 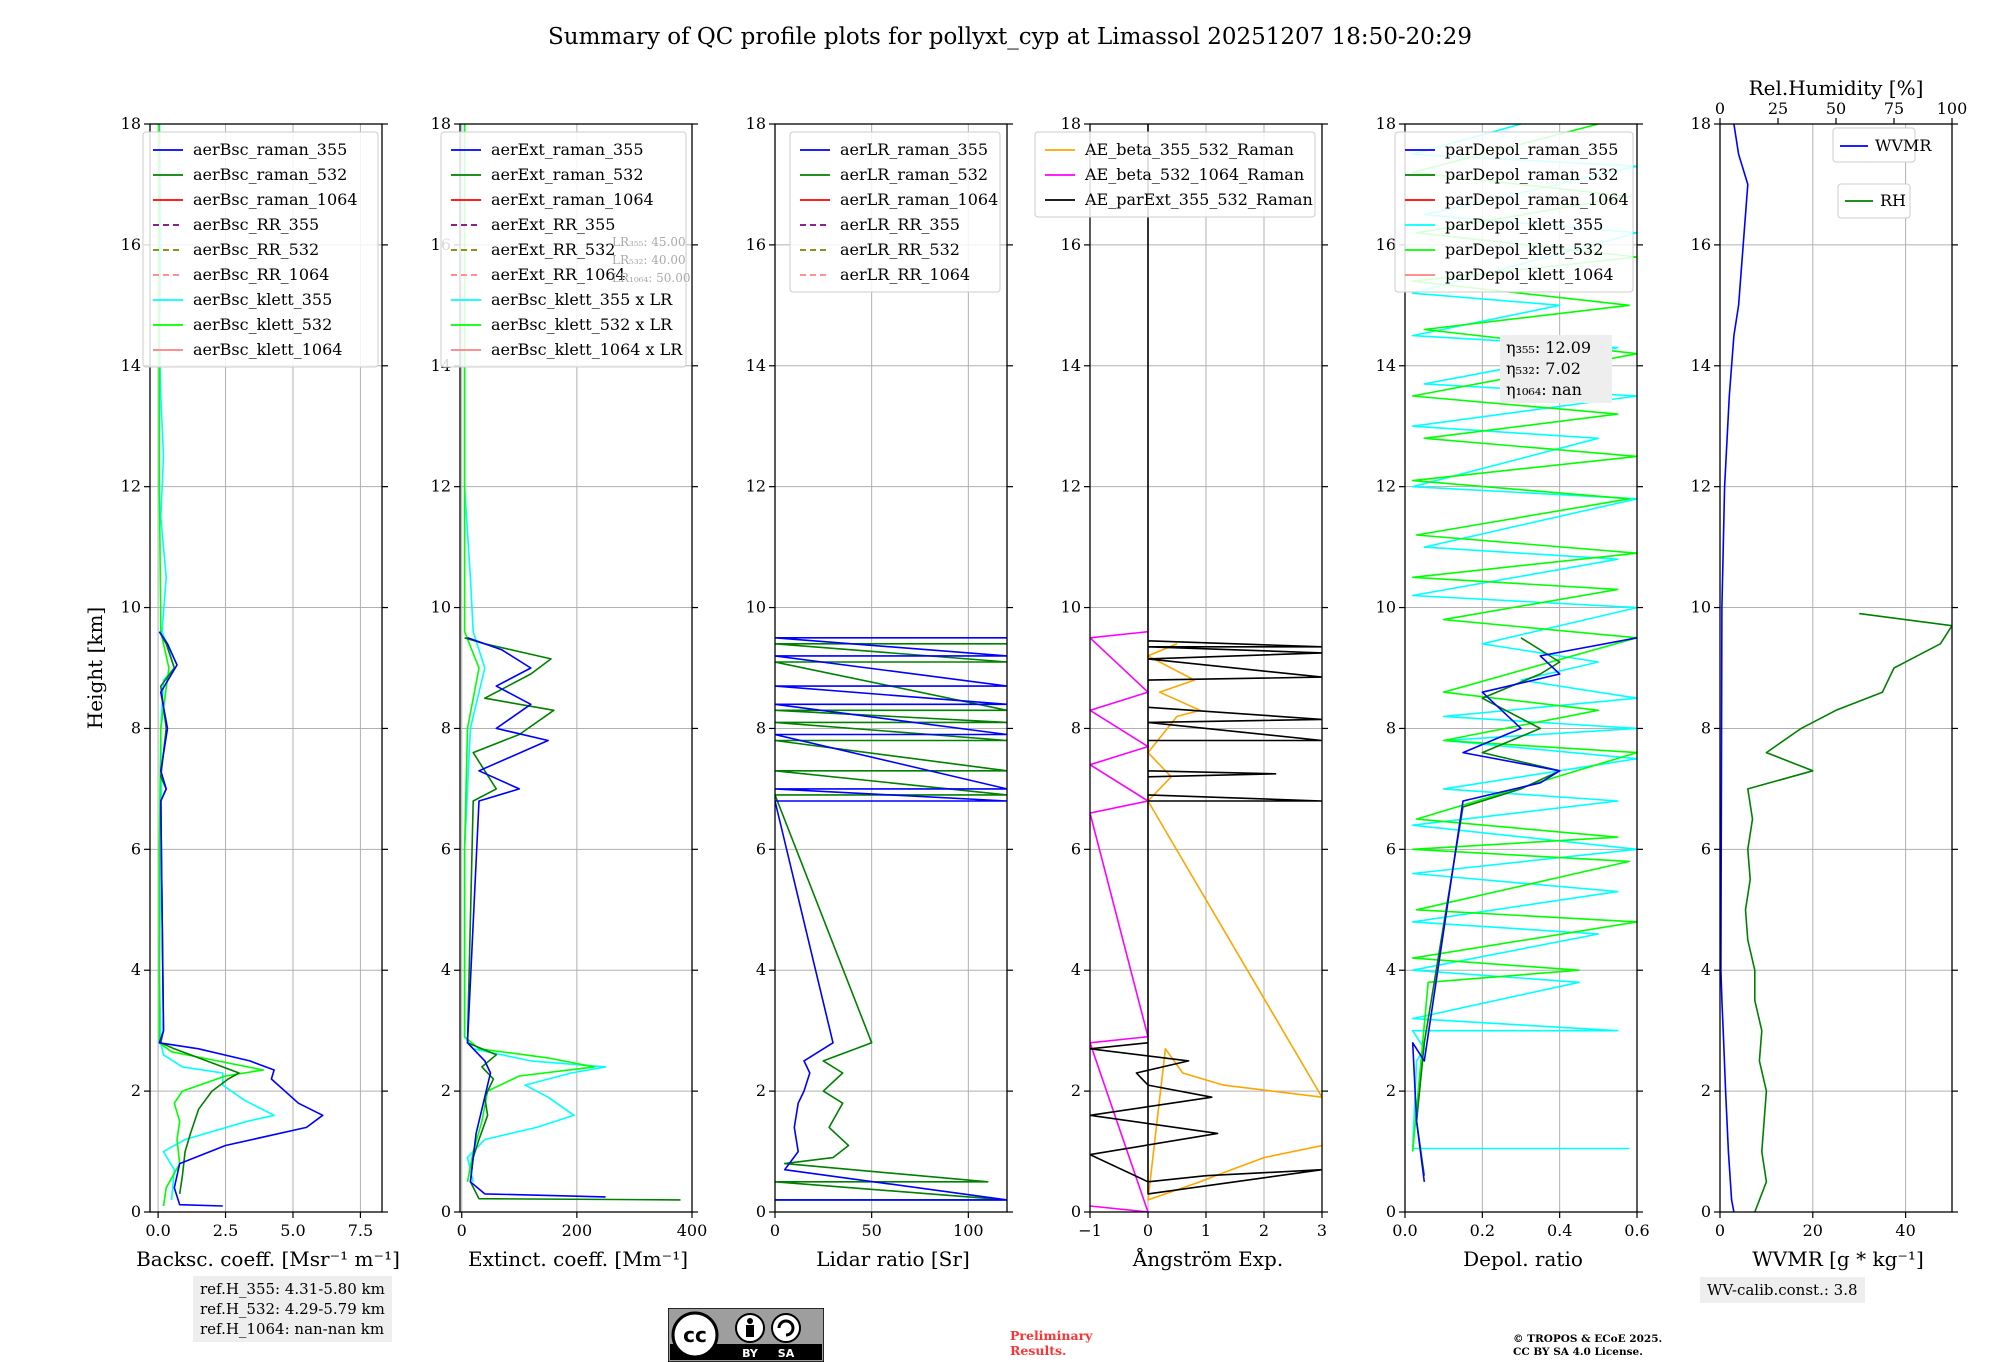 What do you see at coordinates (1636, 1230) in the screenshot?
I see `x-tick-label: 0.6` at bounding box center [1636, 1230].